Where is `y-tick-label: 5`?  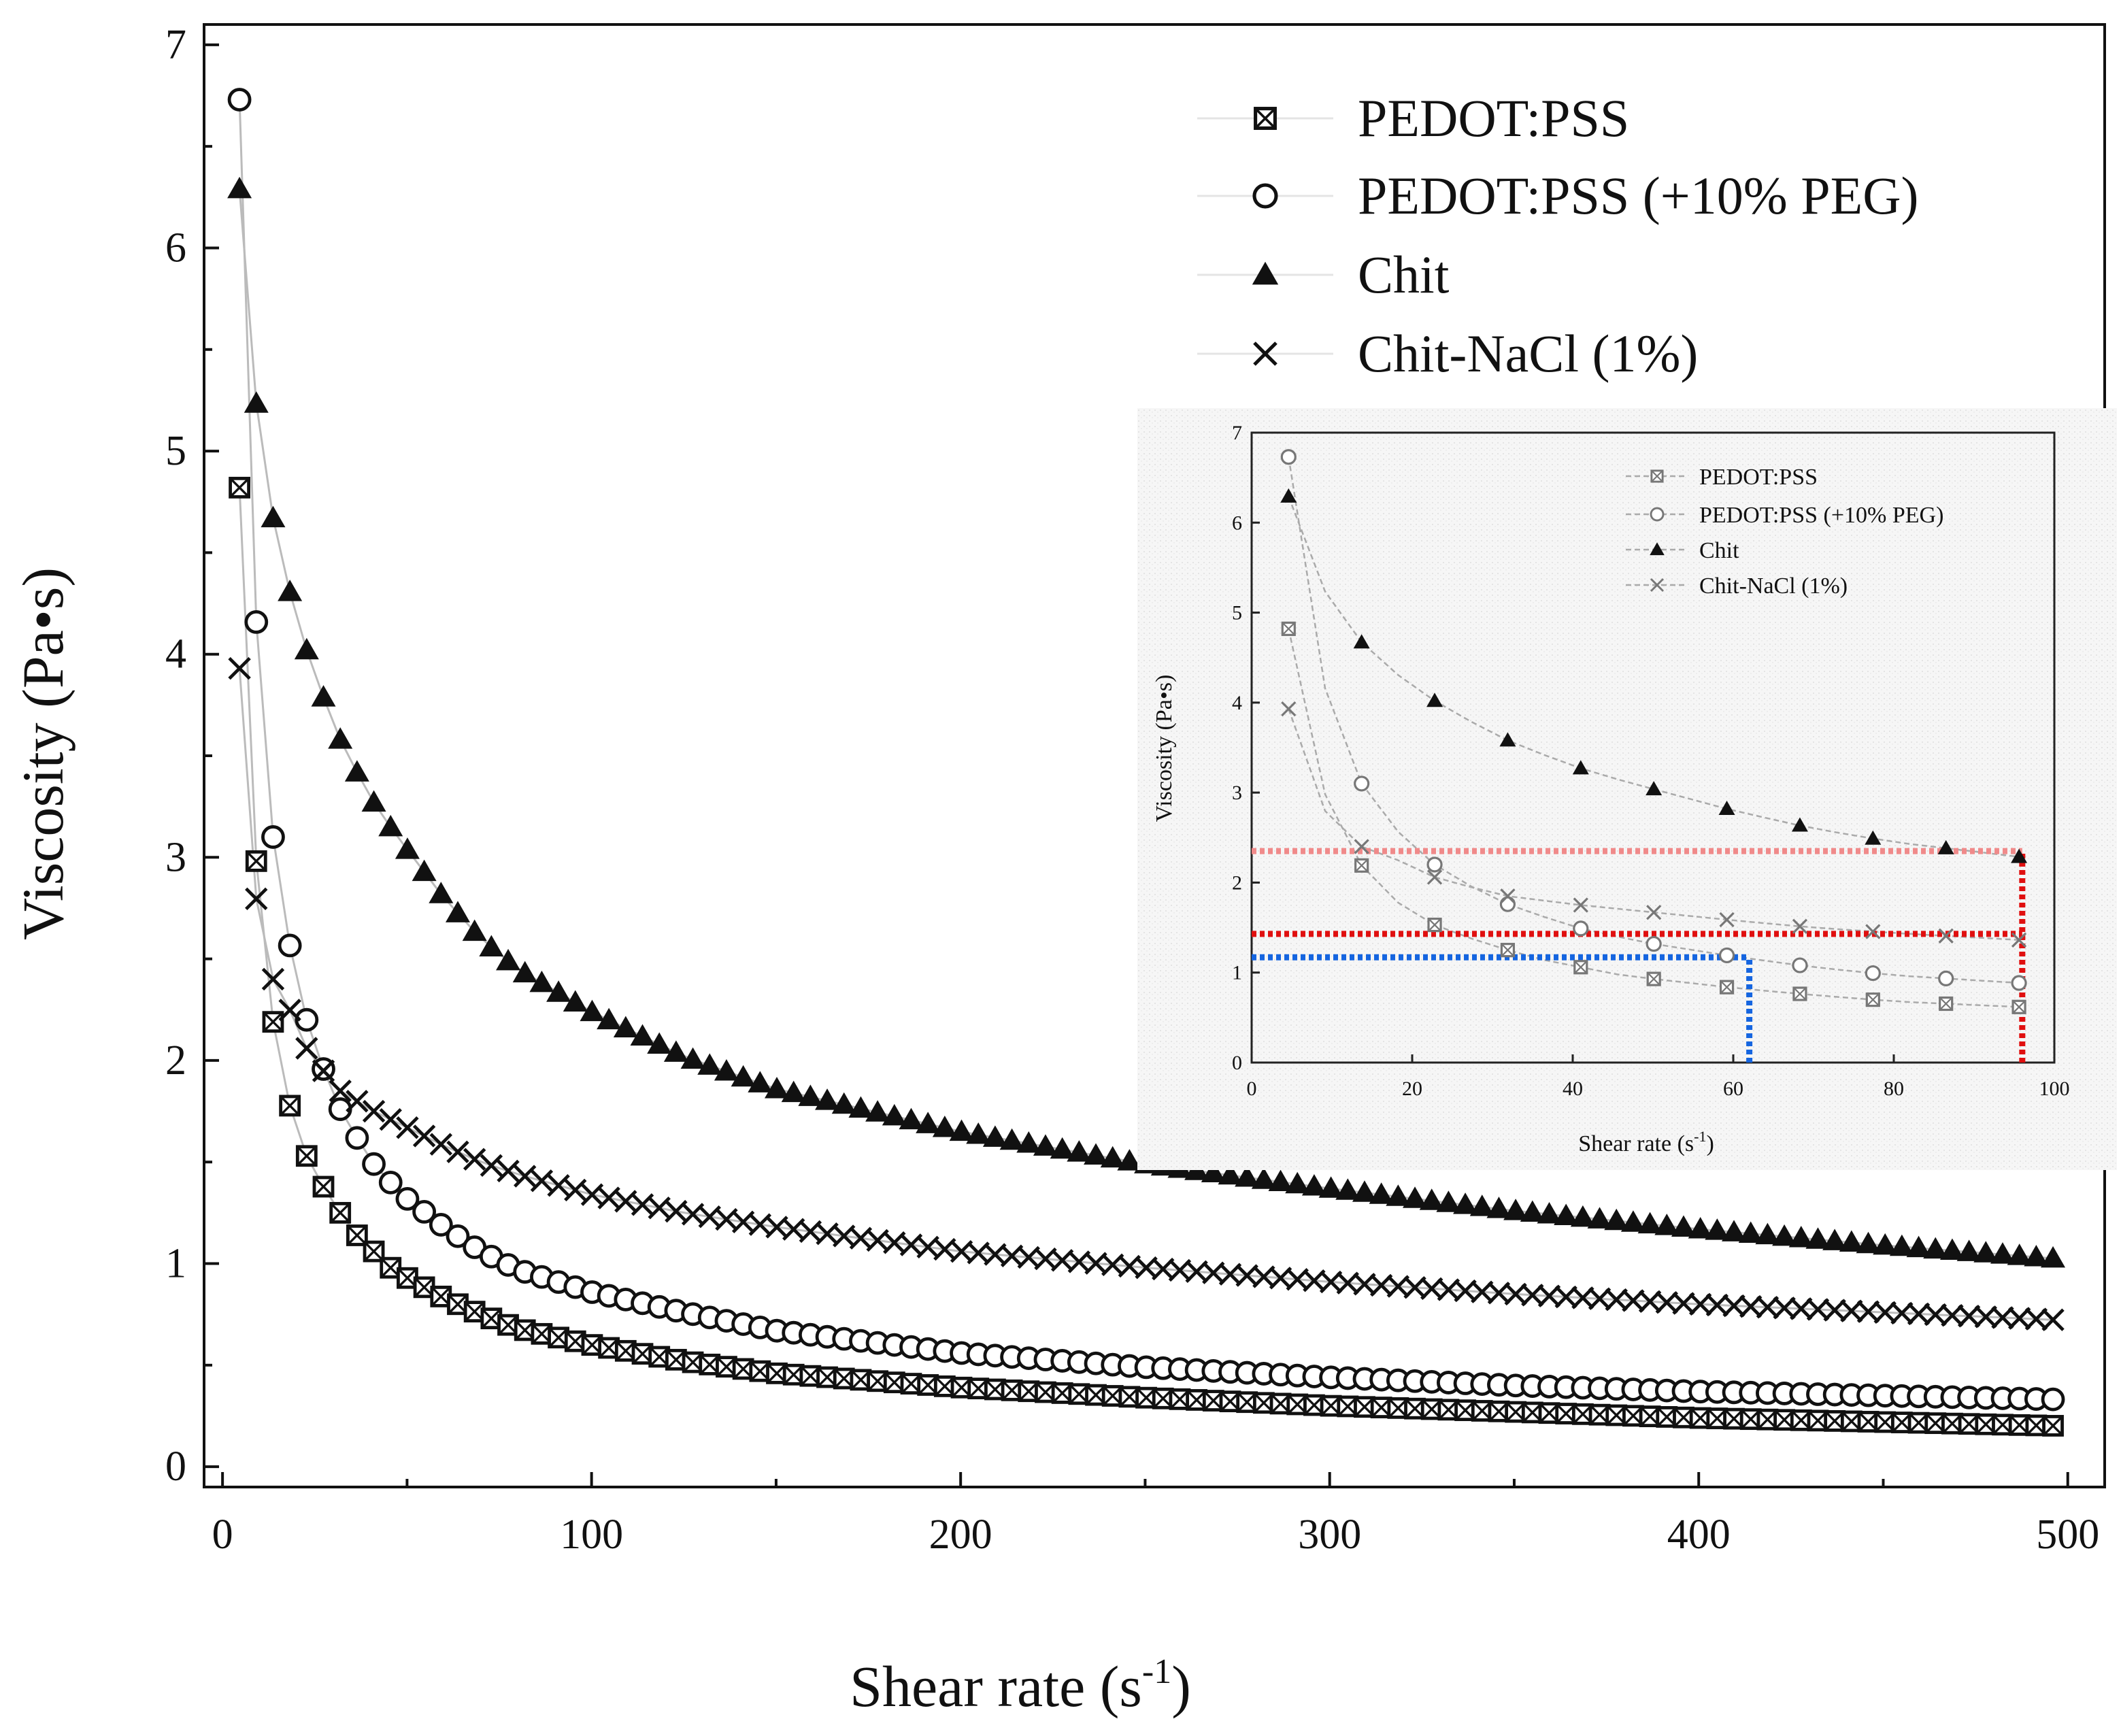
y-tick-label: 5 is located at coordinates (175, 451).